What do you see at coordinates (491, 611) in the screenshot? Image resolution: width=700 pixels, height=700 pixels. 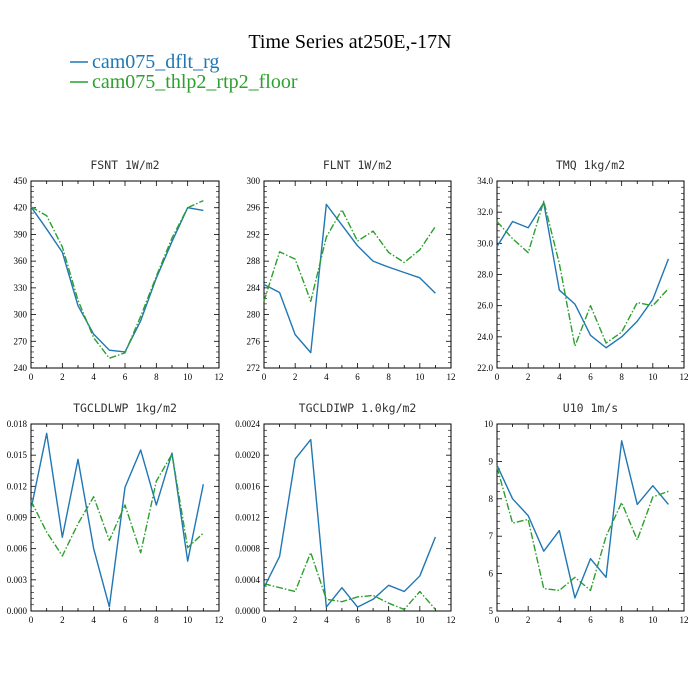 I see `y-tick-label: 5` at bounding box center [491, 611].